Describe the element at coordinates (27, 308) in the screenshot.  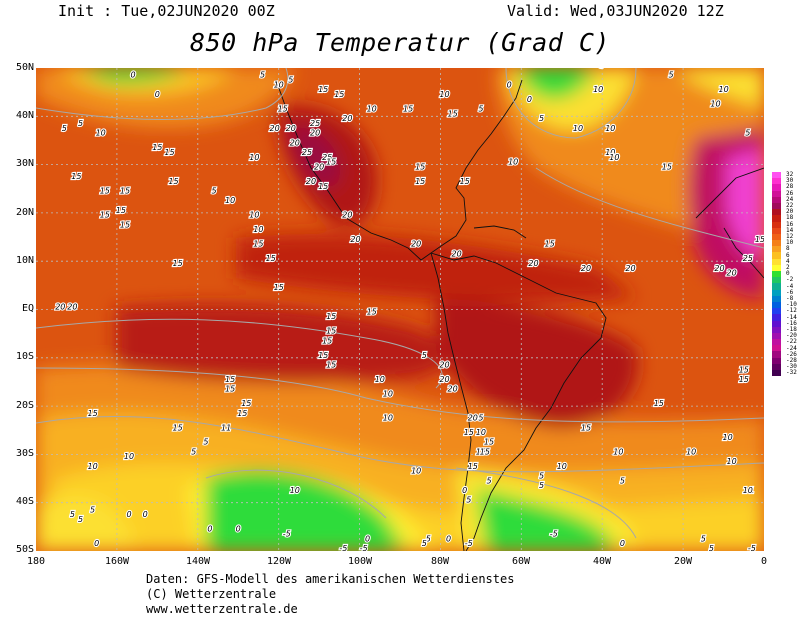
I see `lat-label: EQ` at that location.